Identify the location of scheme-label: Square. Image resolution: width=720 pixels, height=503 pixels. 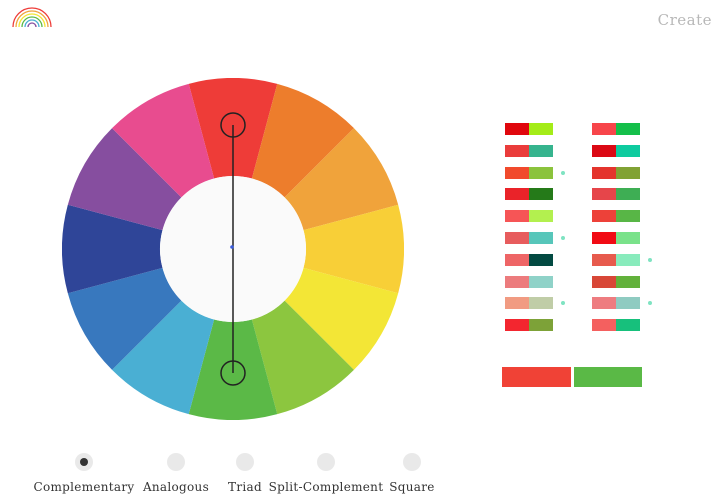
(412, 487).